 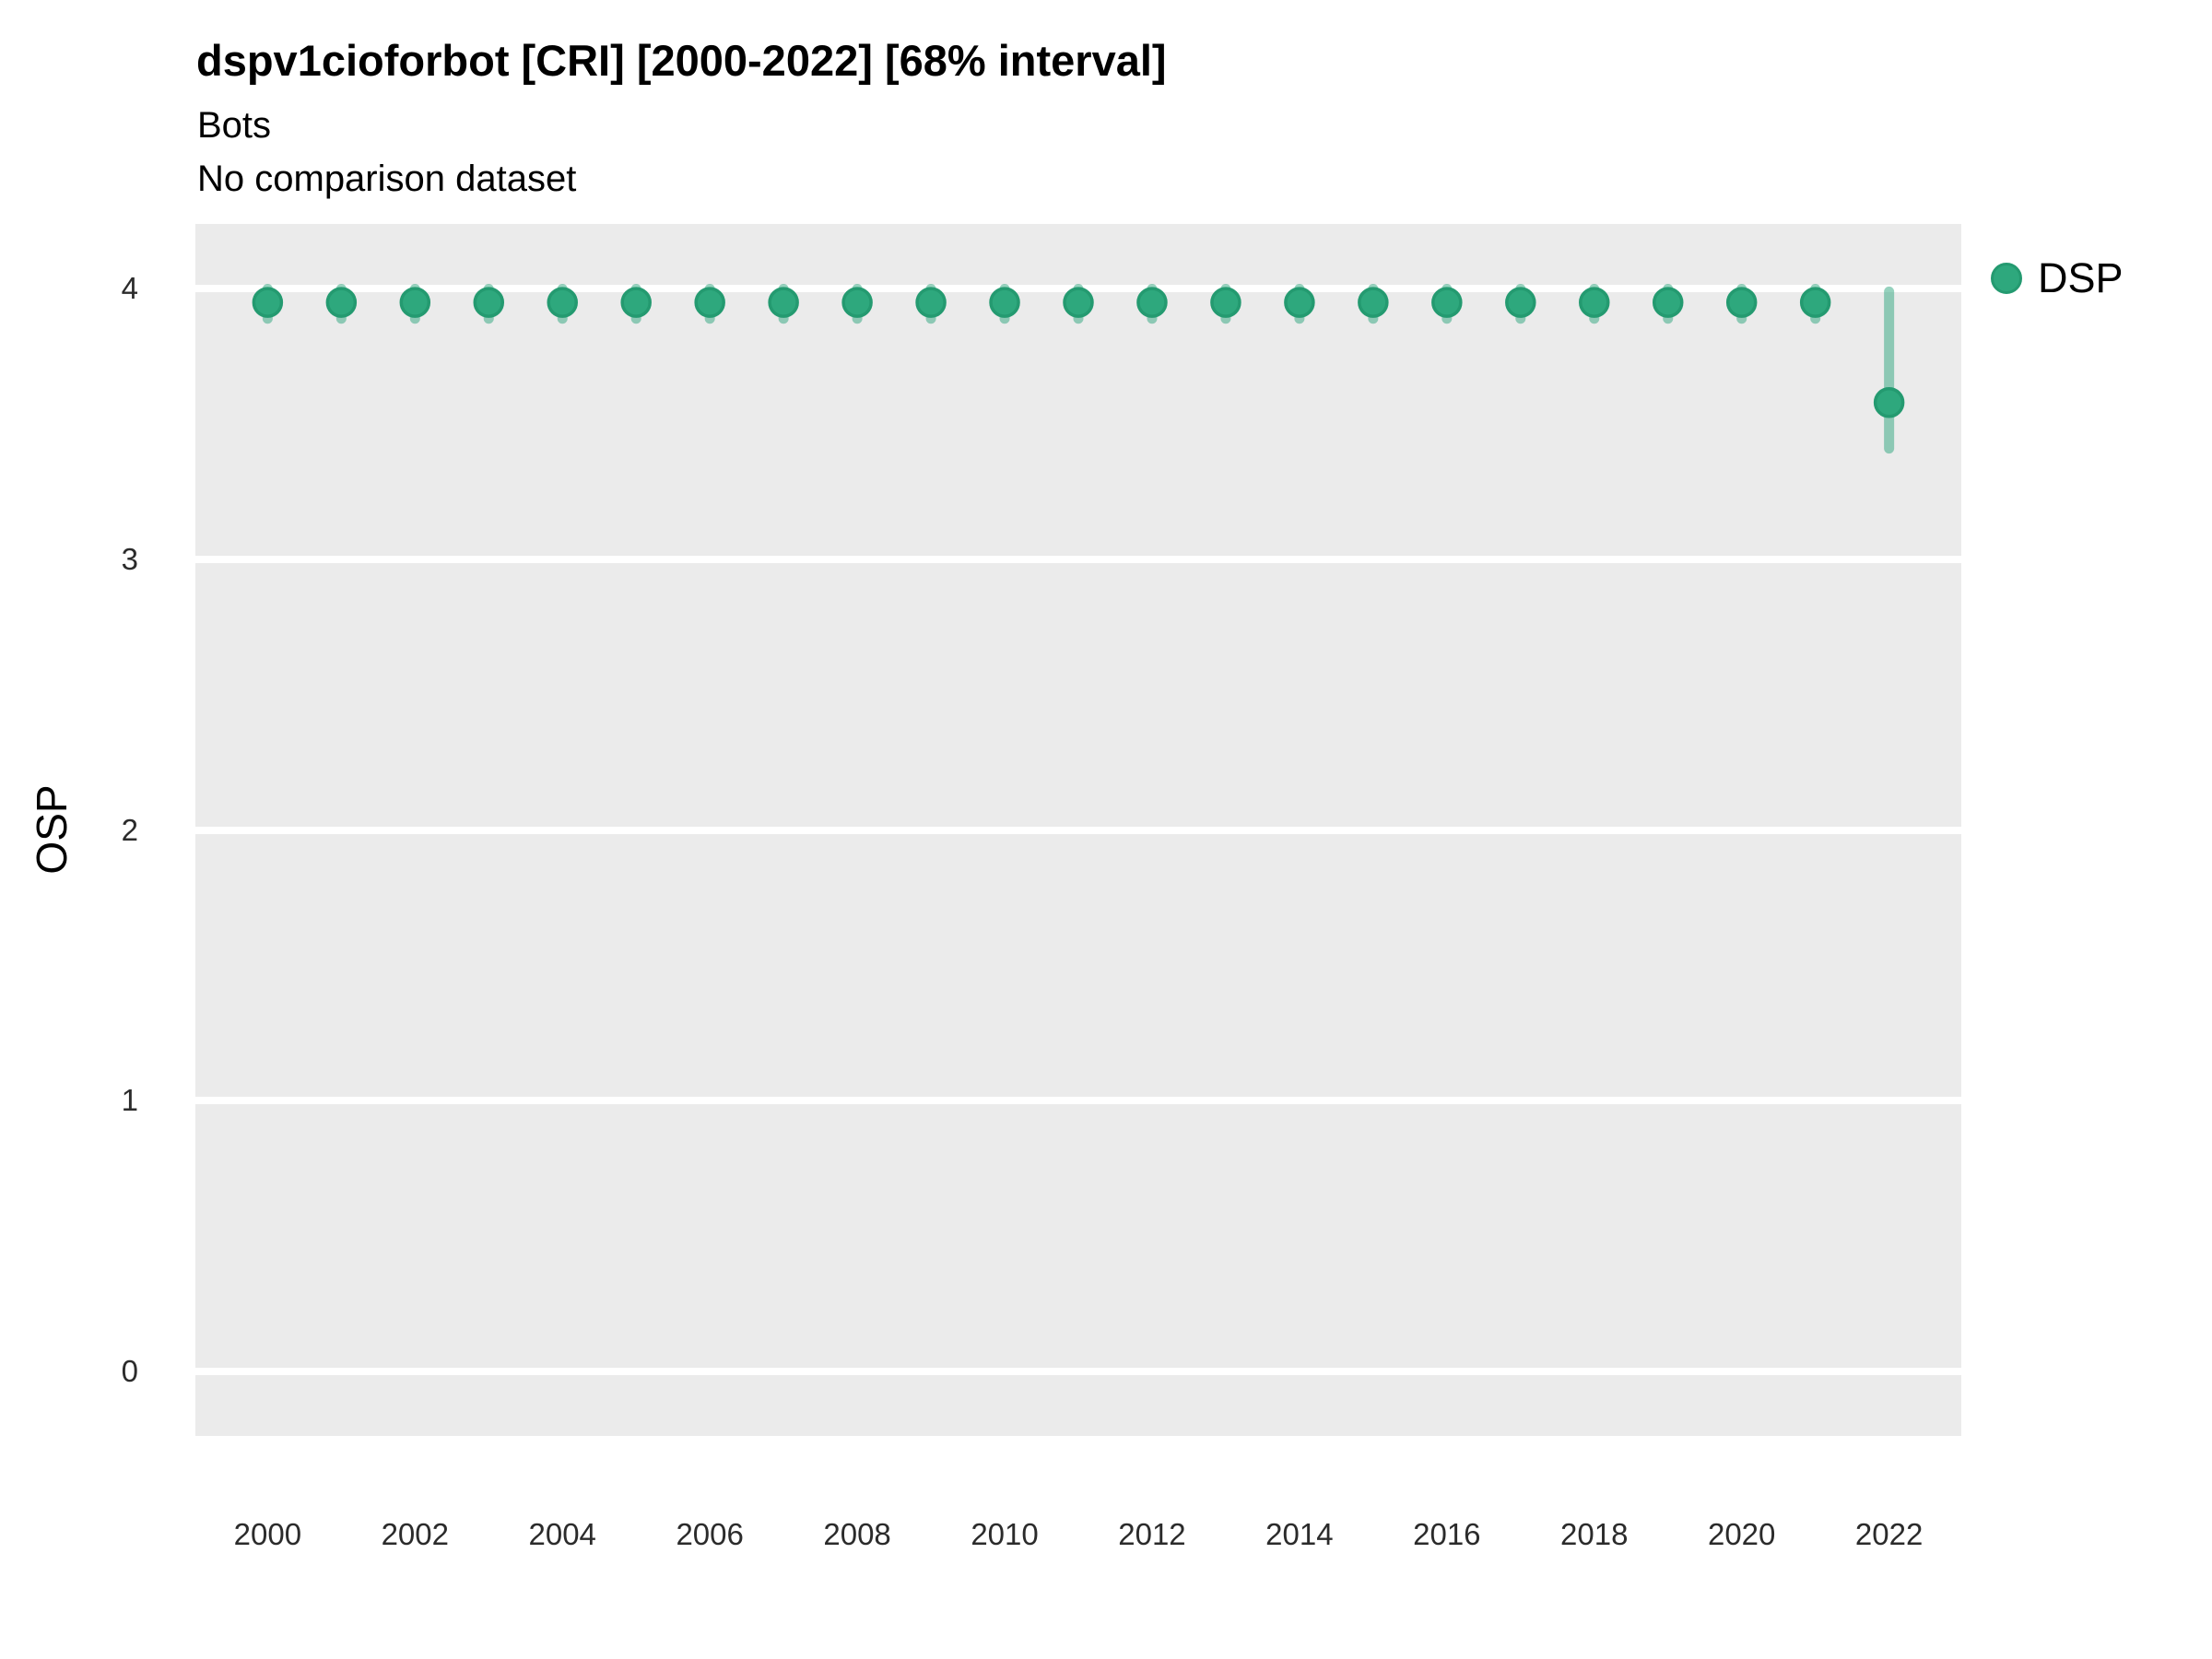 I want to click on data-point-2013, so click(x=1225, y=302).